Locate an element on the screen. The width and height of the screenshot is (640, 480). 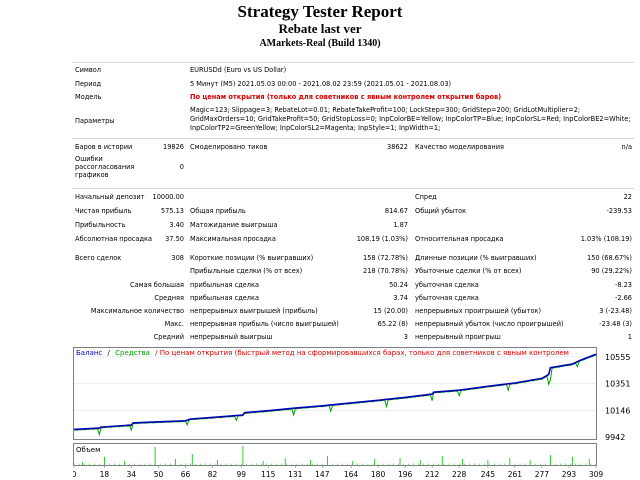
volume-plot-frame is located at coordinates (335, 454).